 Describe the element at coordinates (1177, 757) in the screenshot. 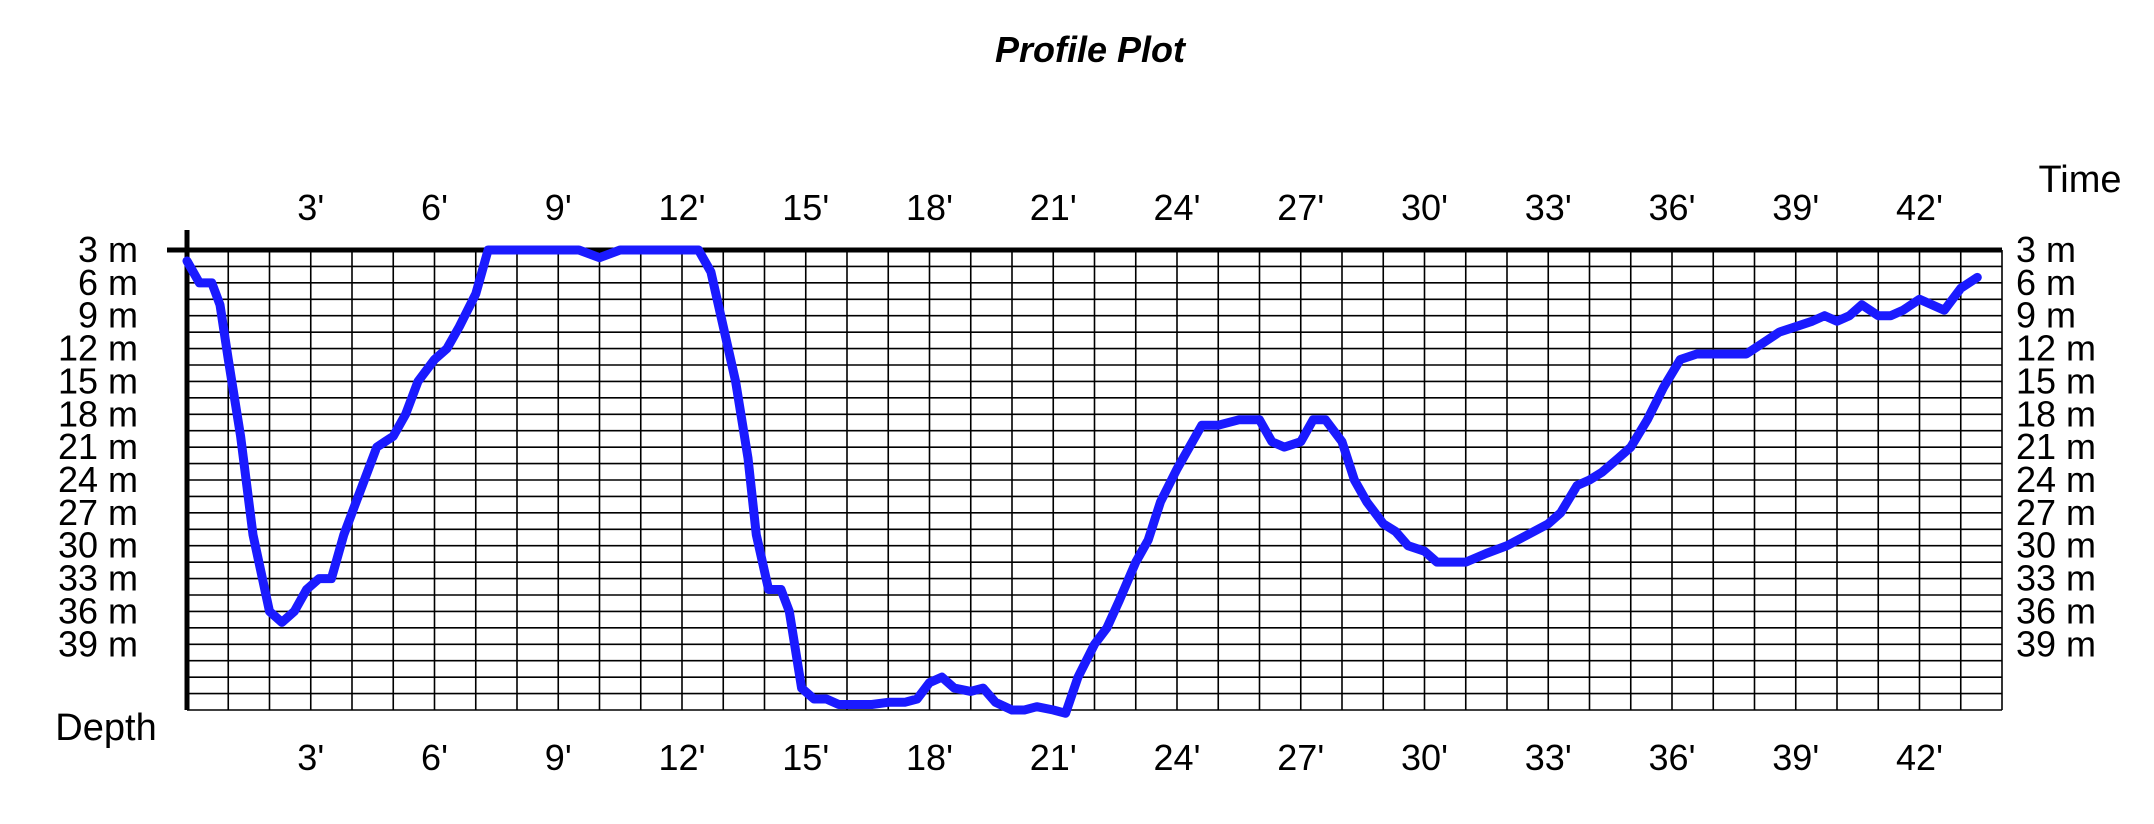

I see `x-tick-label-bottom: 24'` at that location.